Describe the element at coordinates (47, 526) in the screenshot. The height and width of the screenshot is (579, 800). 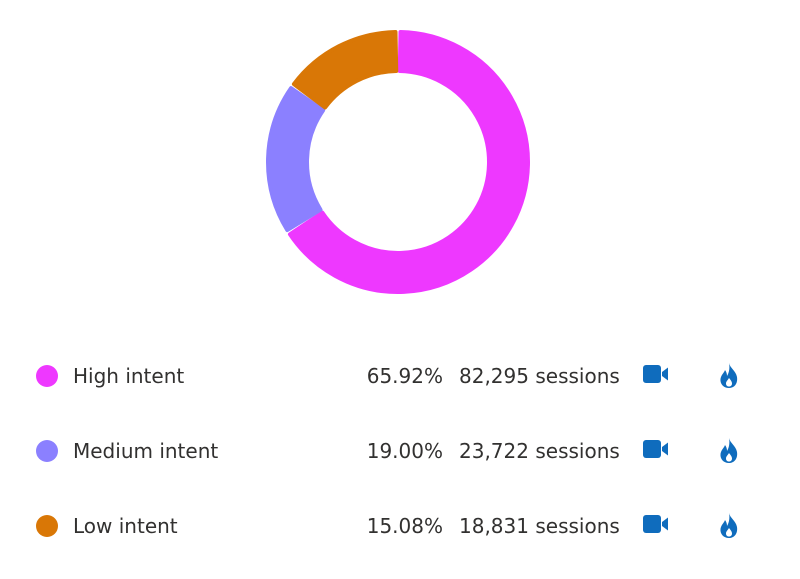
I see `low-intent-color-dot` at that location.